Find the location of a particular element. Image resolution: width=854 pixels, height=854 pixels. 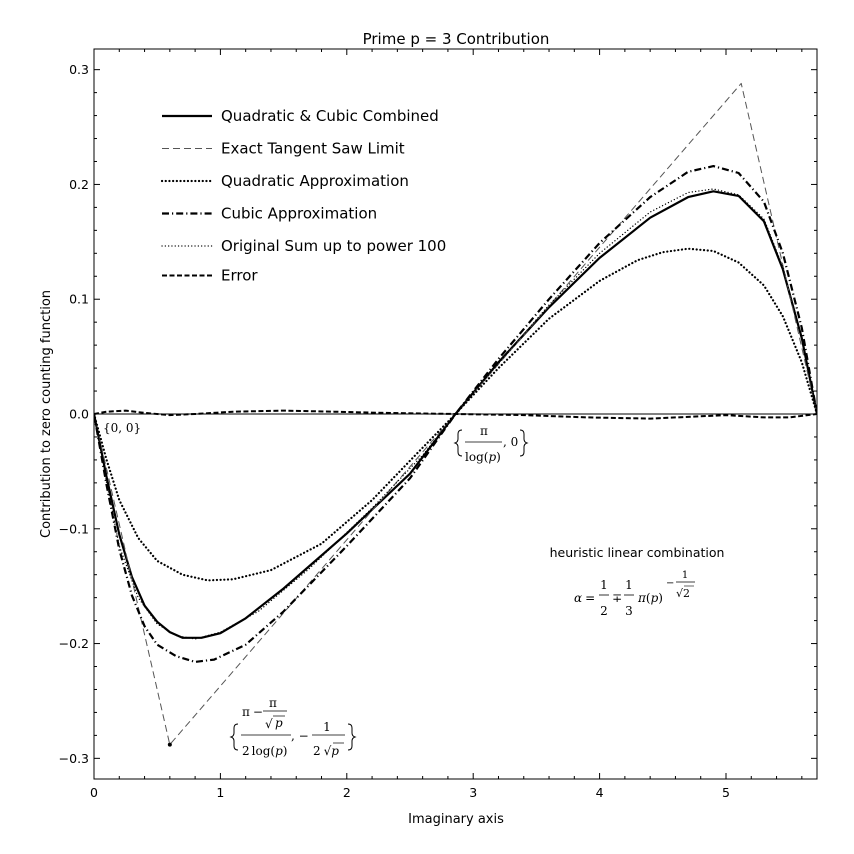

min-left-brace is located at coordinates (234, 737).